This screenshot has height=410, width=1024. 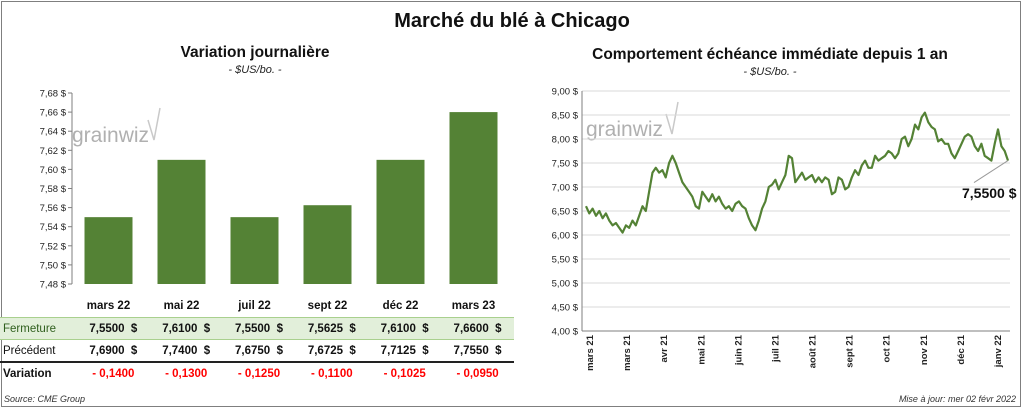 What do you see at coordinates (27, 373) in the screenshot?
I see `row-label-variation: Variation` at bounding box center [27, 373].